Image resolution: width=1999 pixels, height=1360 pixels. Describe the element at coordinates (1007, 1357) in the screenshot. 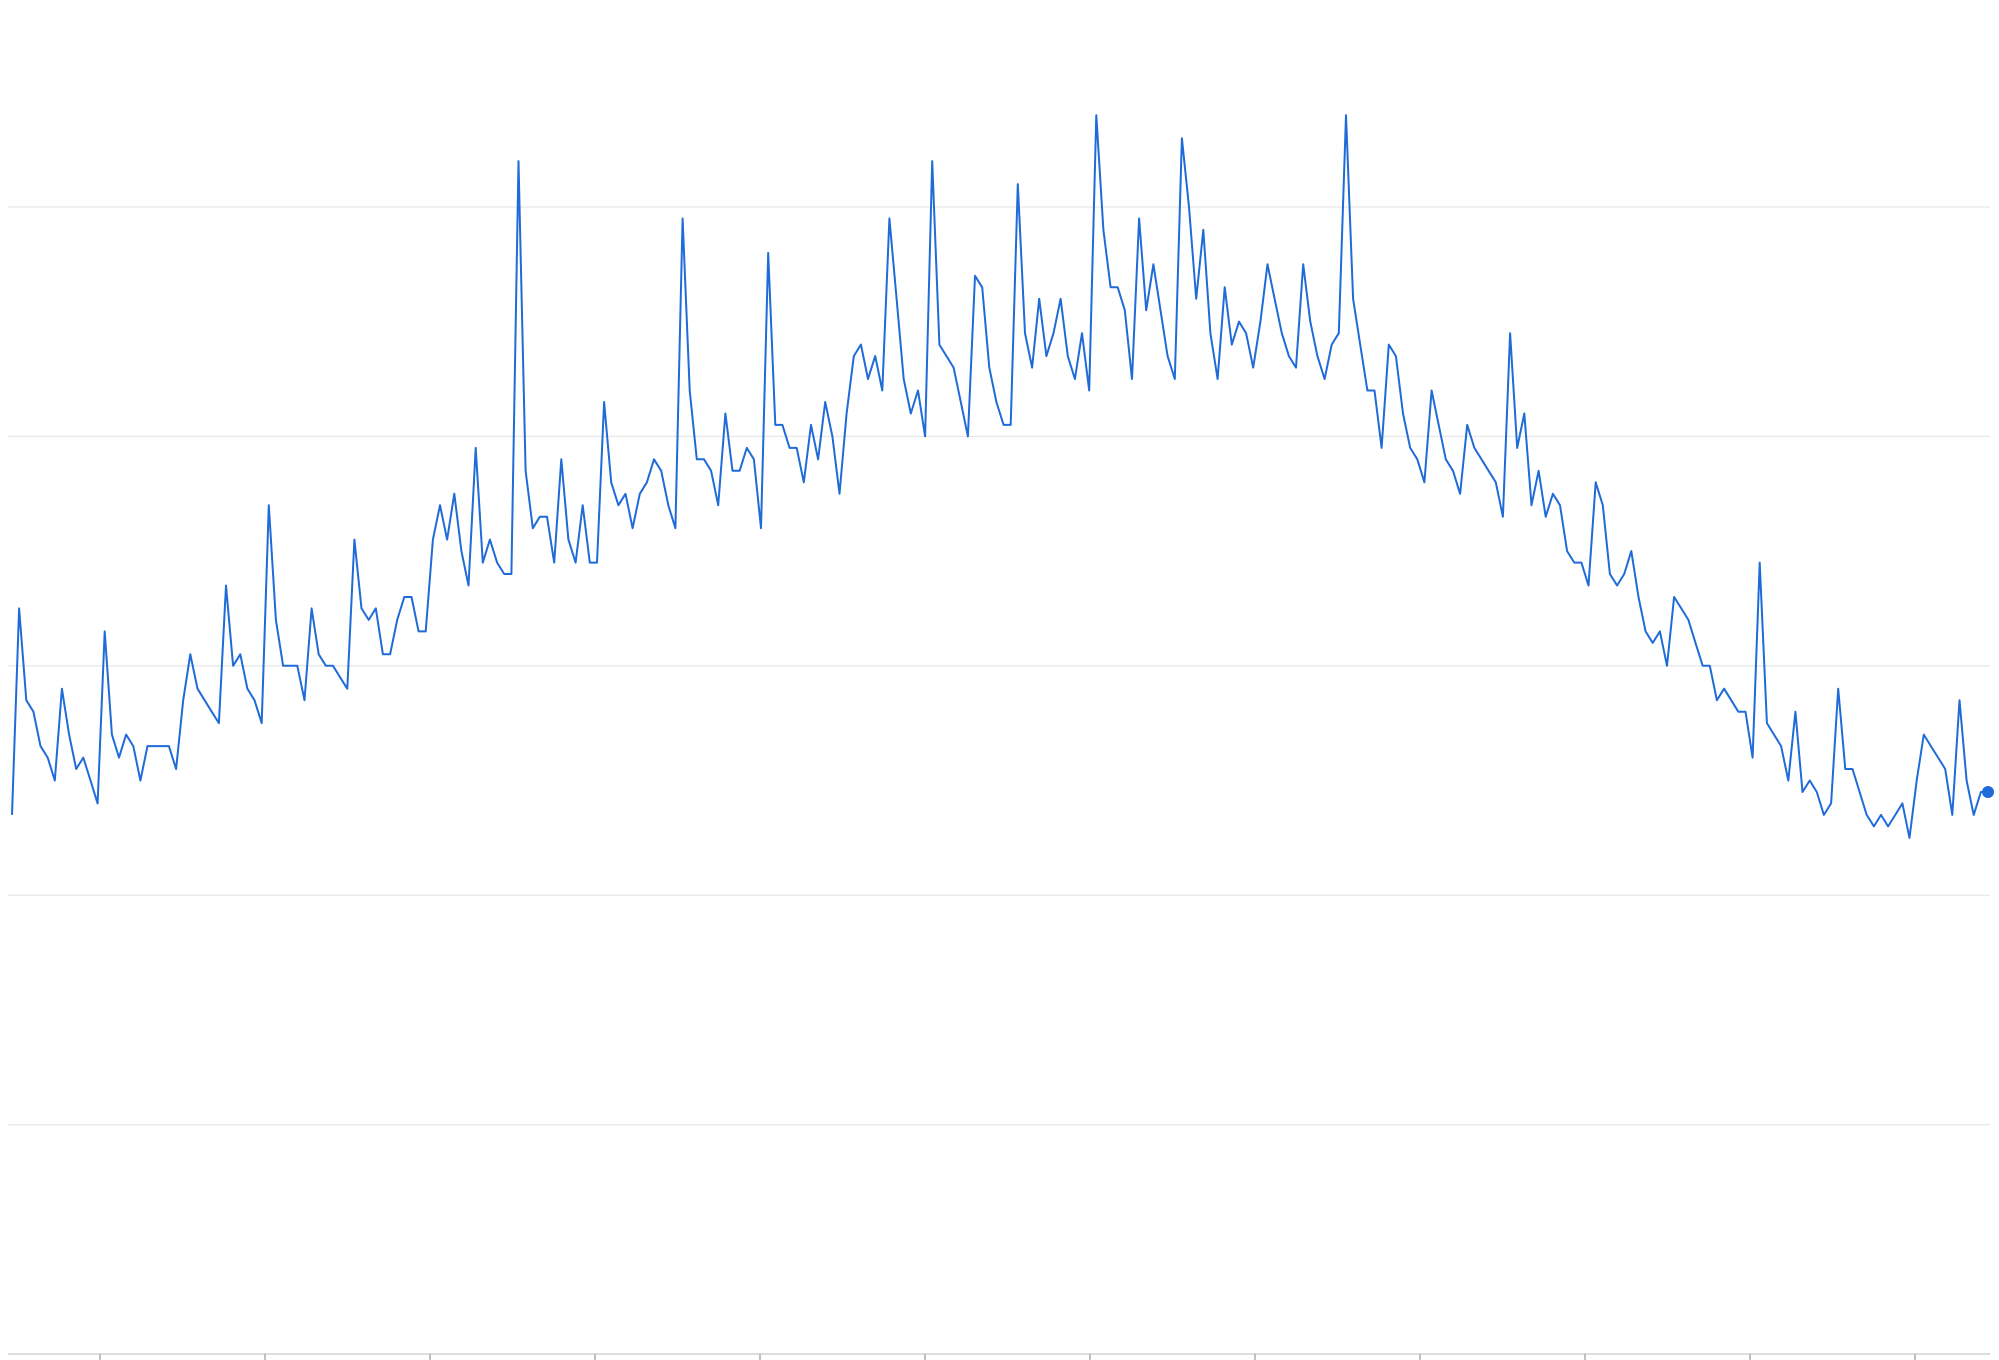

I see `x-axis` at that location.